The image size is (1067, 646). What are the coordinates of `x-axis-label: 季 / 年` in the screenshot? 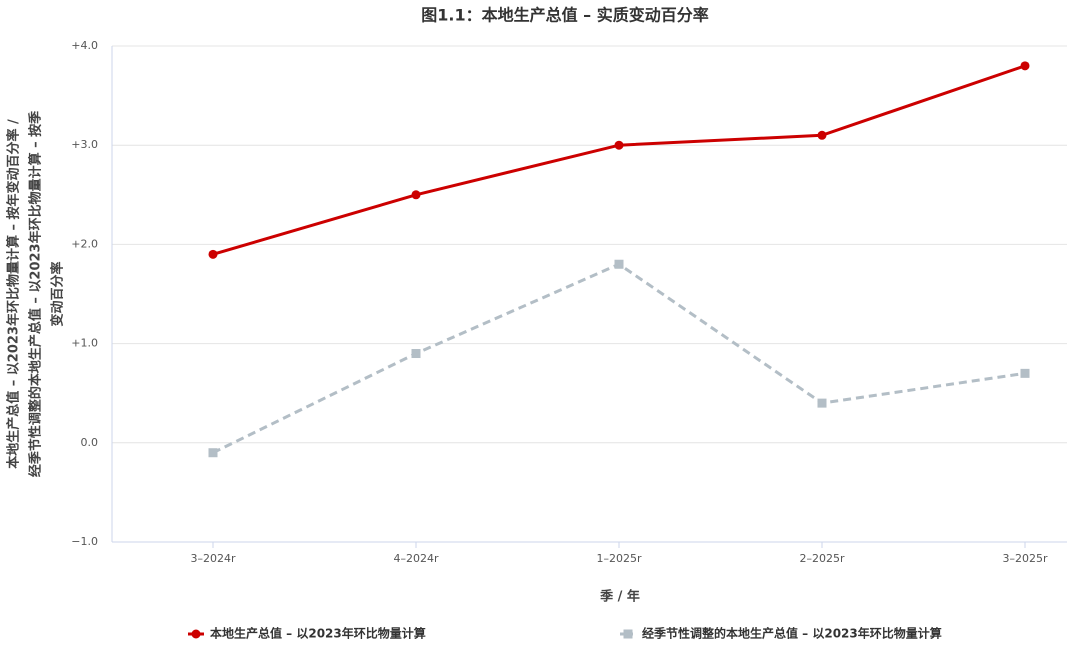 It's located at (619, 597).